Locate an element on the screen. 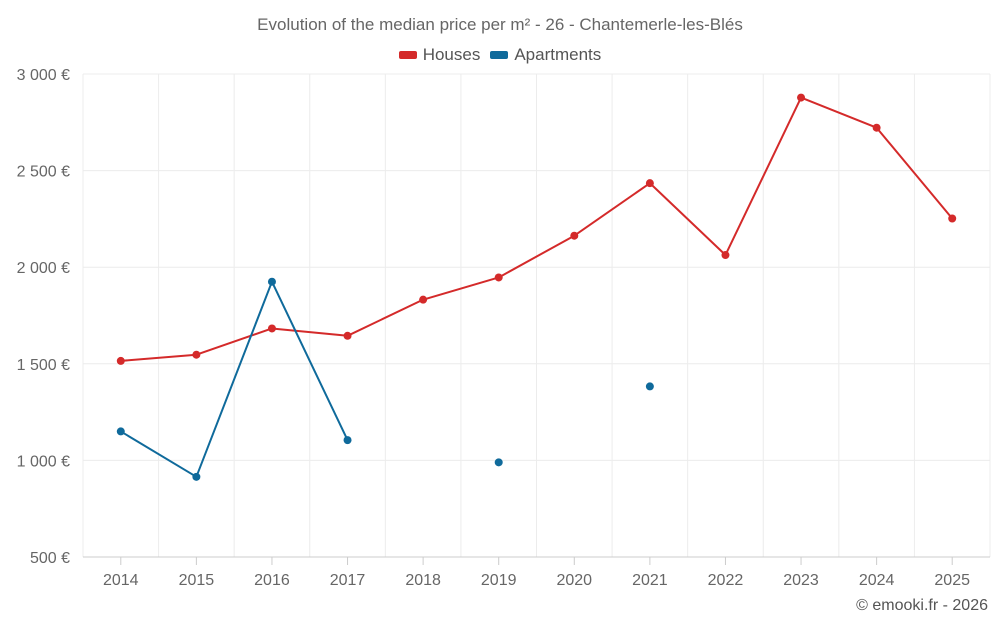  legend-label-houses: Houses is located at coordinates (451, 54).